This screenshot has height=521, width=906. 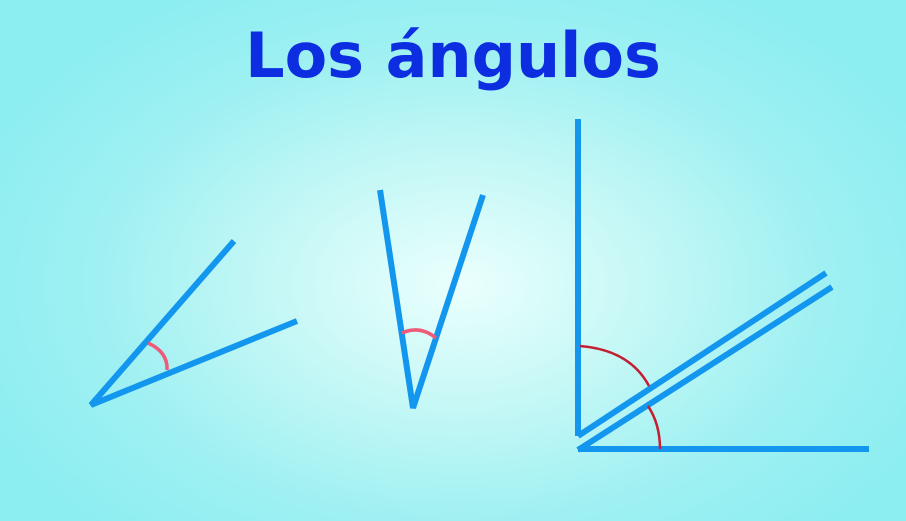 What do you see at coordinates (615, 365) in the screenshot?
I see `angle-3-upper-arc` at bounding box center [615, 365].